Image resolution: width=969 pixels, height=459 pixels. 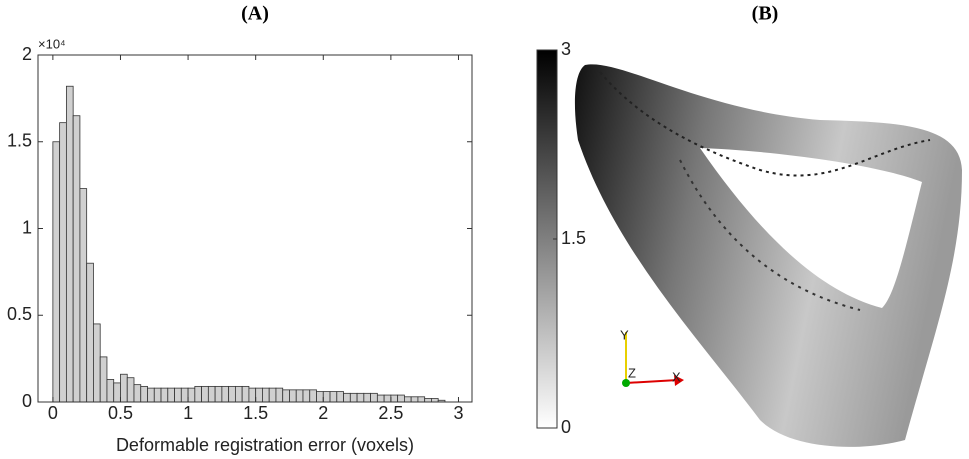 What do you see at coordinates (624, 334) in the screenshot?
I see `triad-label: Y` at bounding box center [624, 334].